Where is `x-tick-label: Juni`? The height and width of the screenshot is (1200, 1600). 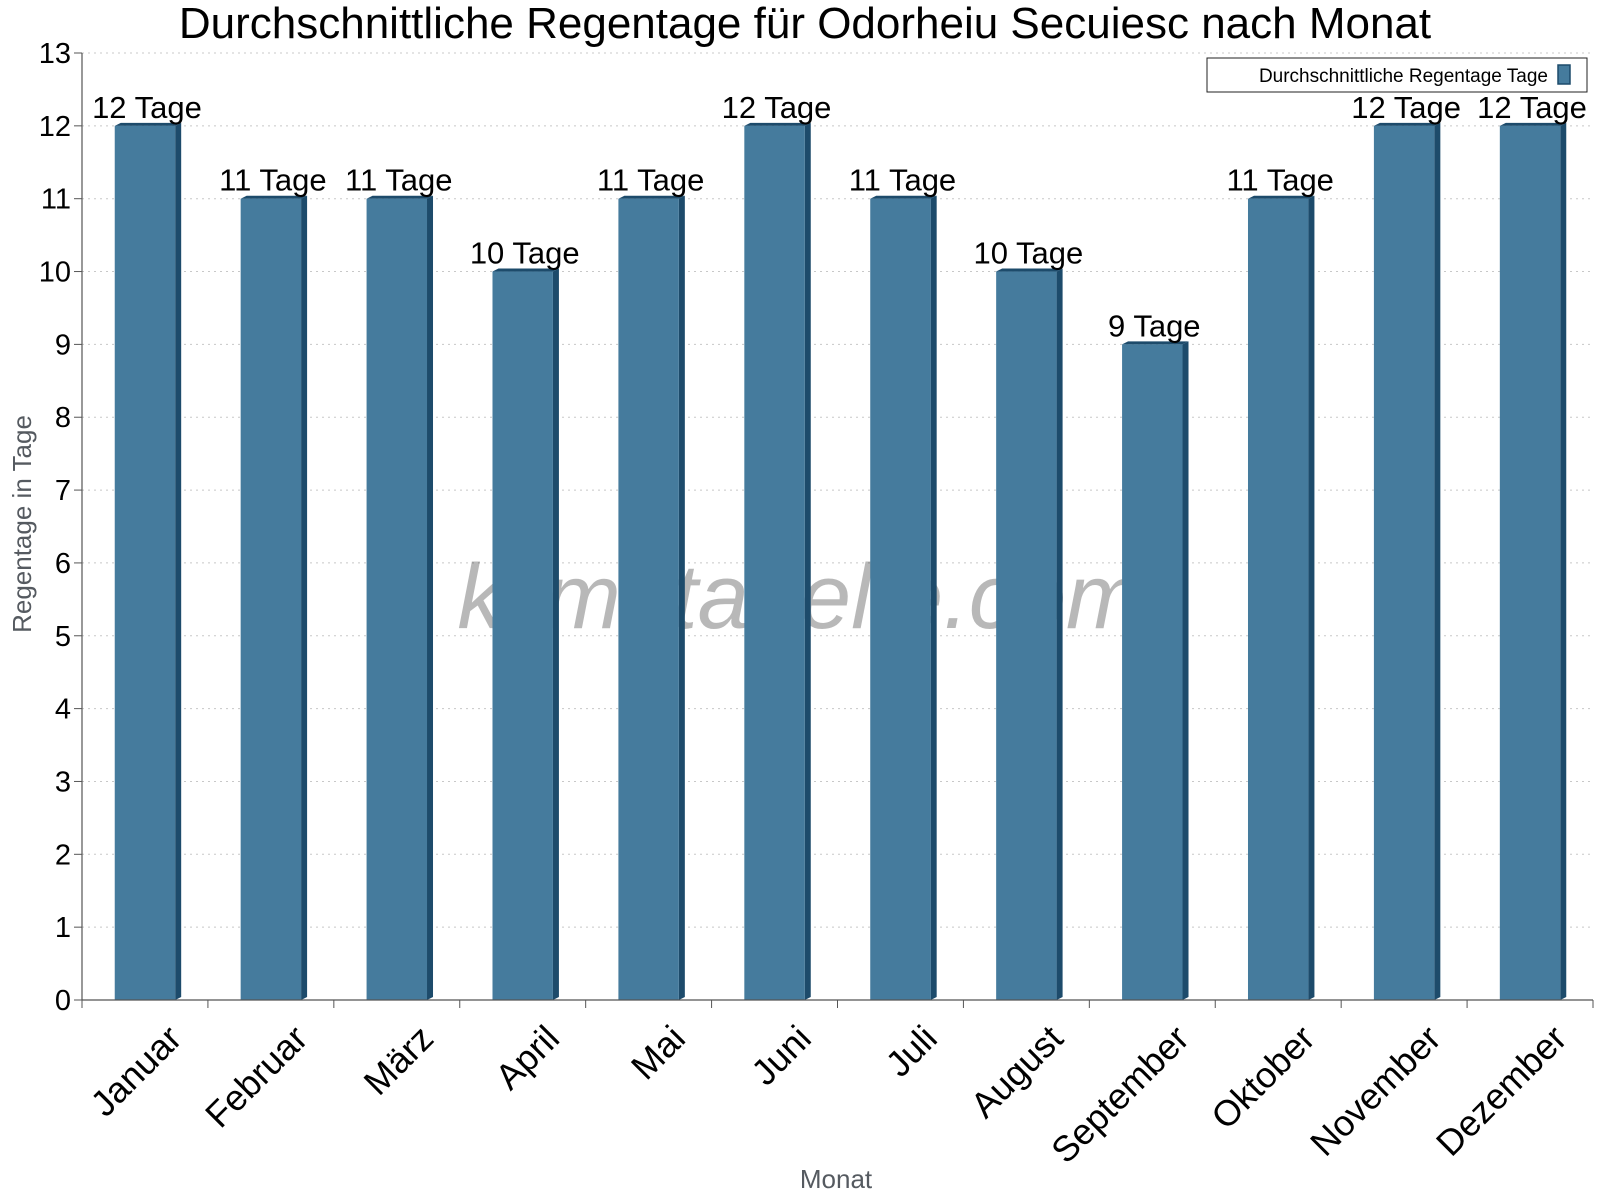
x-tick-label: Juni is located at coordinates (781, 1055).